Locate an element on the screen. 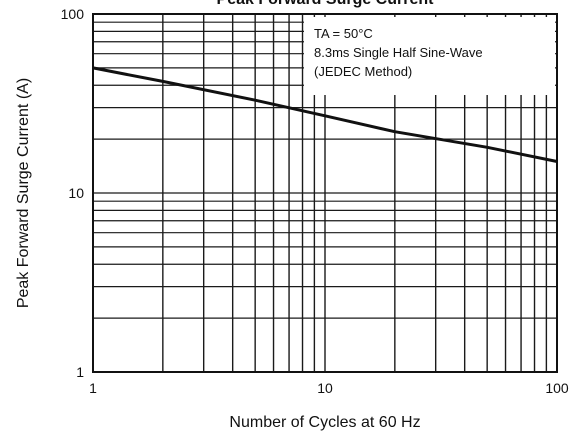  y-axis-label: Peak Forward Surge Current (A) is located at coordinates (23, 193).